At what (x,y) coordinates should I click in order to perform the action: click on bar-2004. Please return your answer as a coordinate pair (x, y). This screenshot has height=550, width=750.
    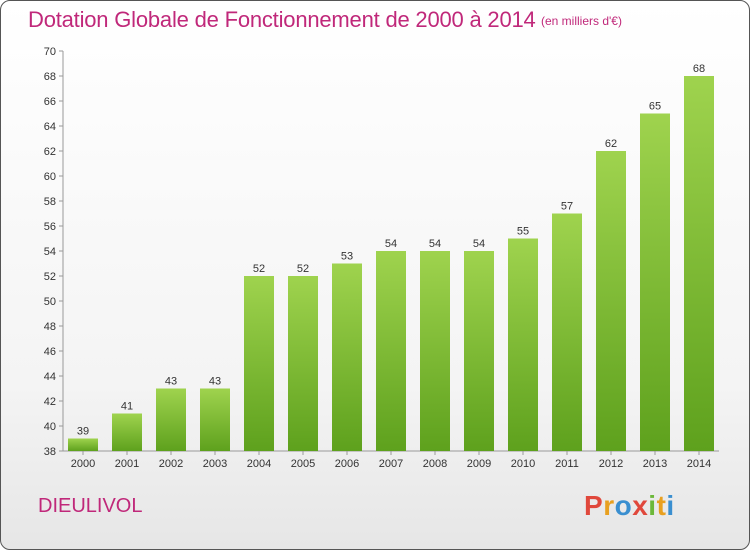
    Looking at the image, I should click on (259, 363).